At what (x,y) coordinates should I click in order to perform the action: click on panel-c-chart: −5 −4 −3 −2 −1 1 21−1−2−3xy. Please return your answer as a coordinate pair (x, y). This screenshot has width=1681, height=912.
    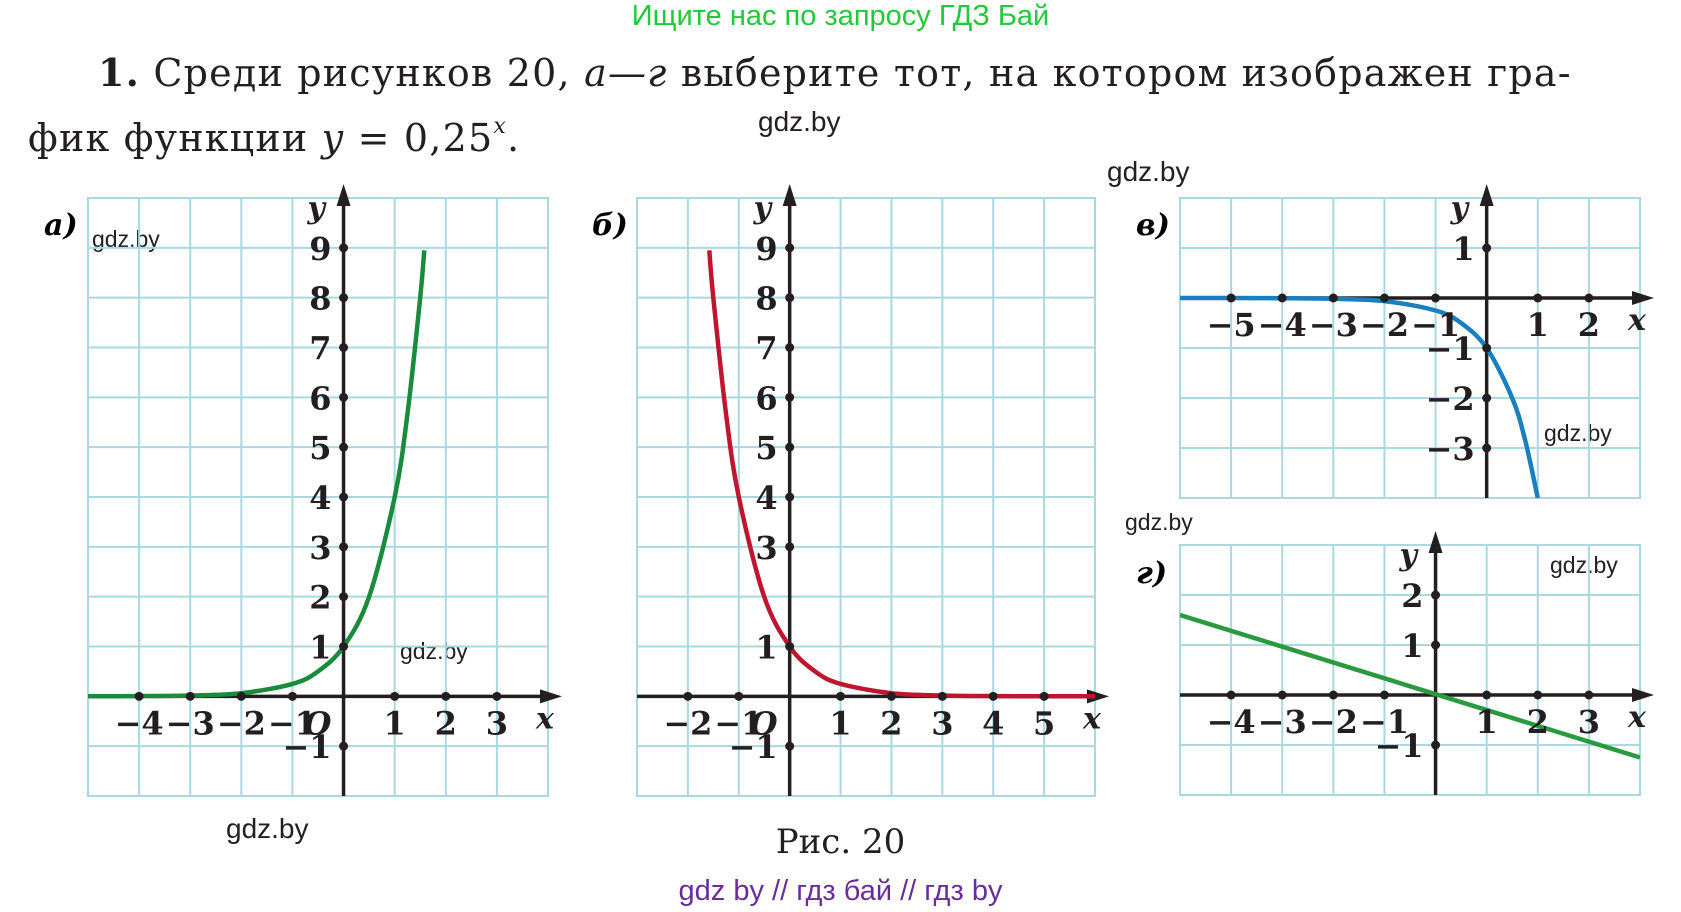
    Looking at the image, I should click on (1416, 341).